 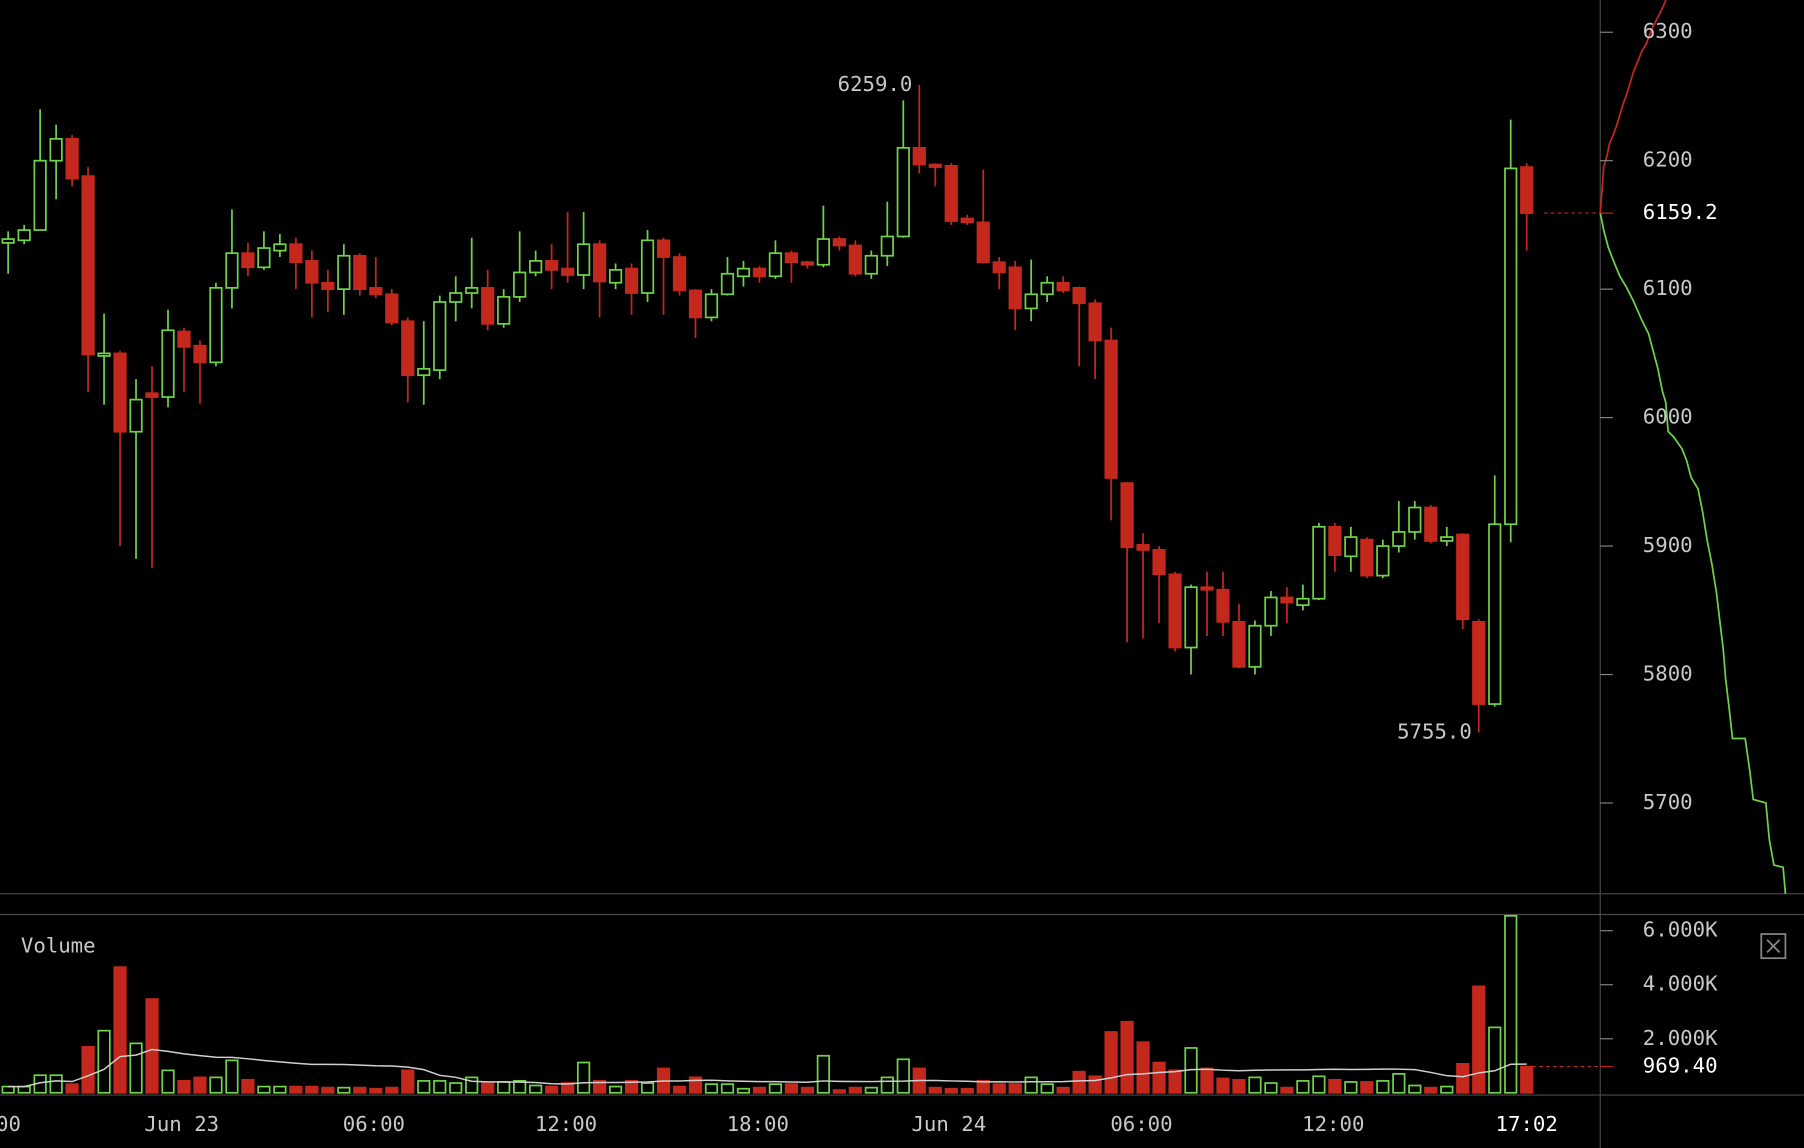 I want to click on close-icon, so click(x=1773, y=946).